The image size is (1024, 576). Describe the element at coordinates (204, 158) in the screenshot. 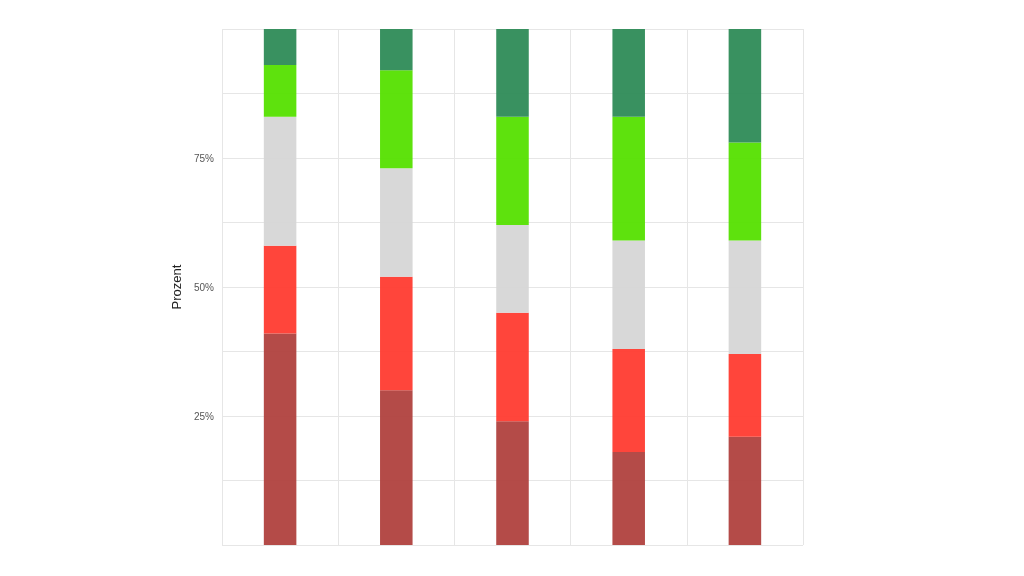

I see `y-tick-label: 75%` at that location.